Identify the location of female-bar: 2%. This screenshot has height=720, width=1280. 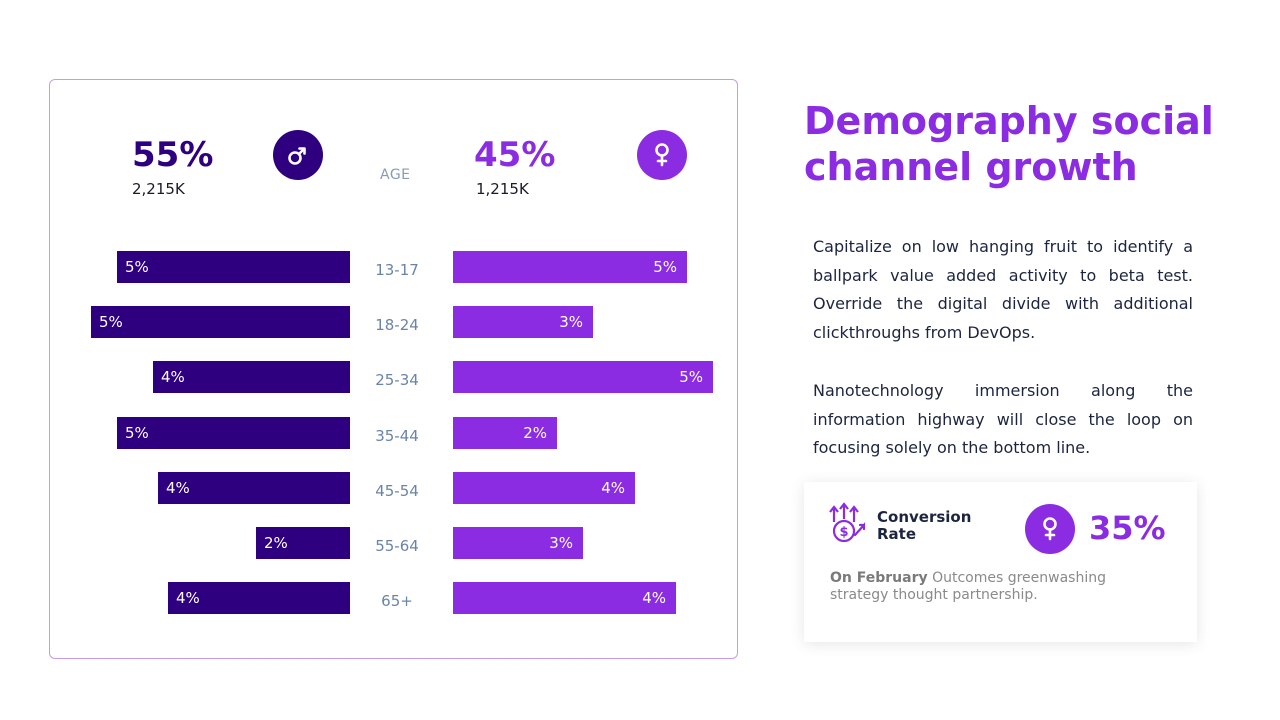
(505, 433).